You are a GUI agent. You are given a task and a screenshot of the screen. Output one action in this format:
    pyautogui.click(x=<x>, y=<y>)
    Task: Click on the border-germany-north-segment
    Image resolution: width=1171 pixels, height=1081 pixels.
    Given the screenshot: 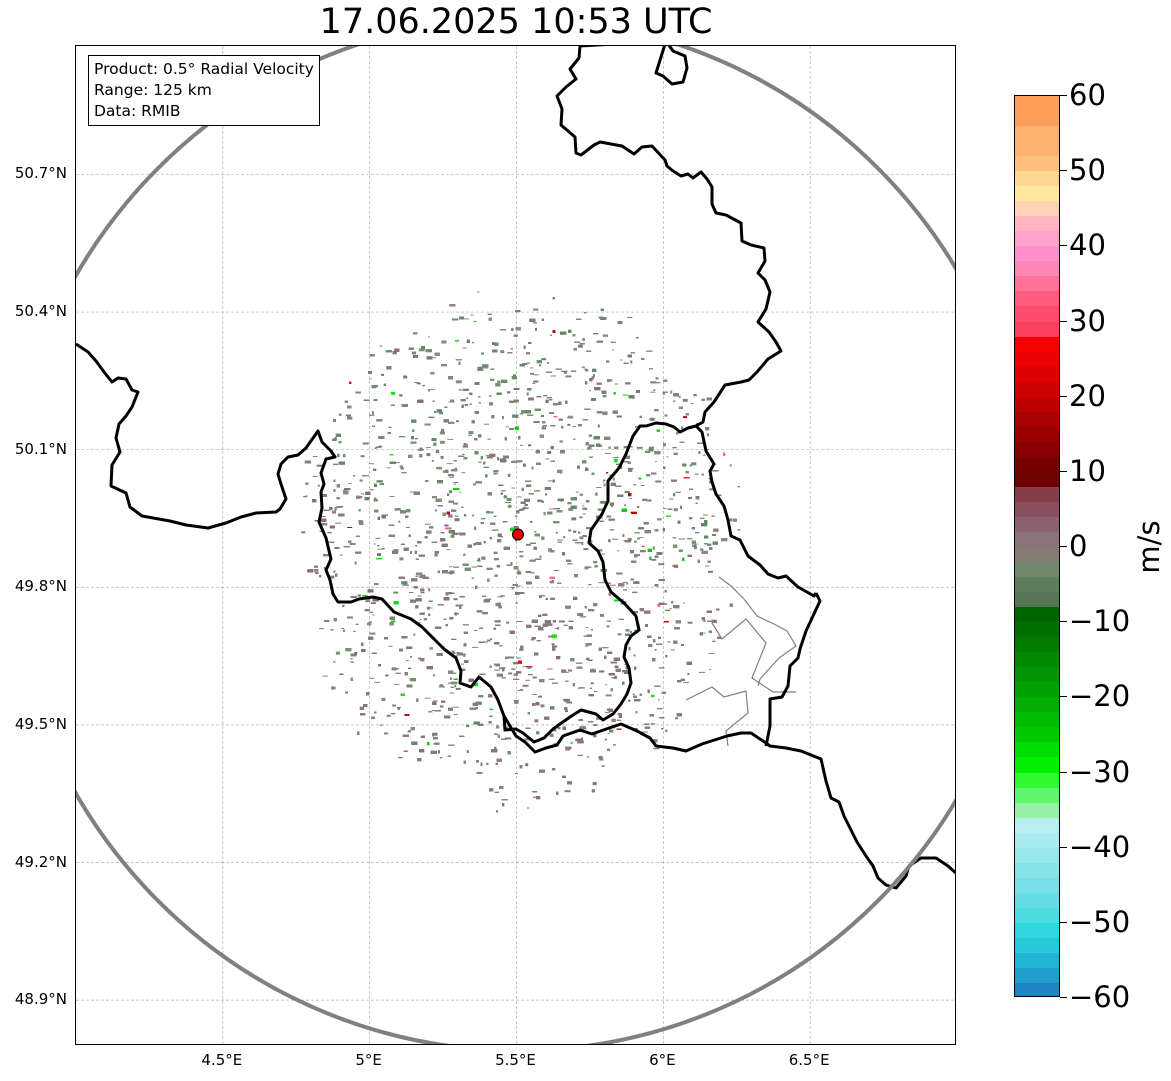 What is the action you would take?
    pyautogui.click(x=671, y=66)
    